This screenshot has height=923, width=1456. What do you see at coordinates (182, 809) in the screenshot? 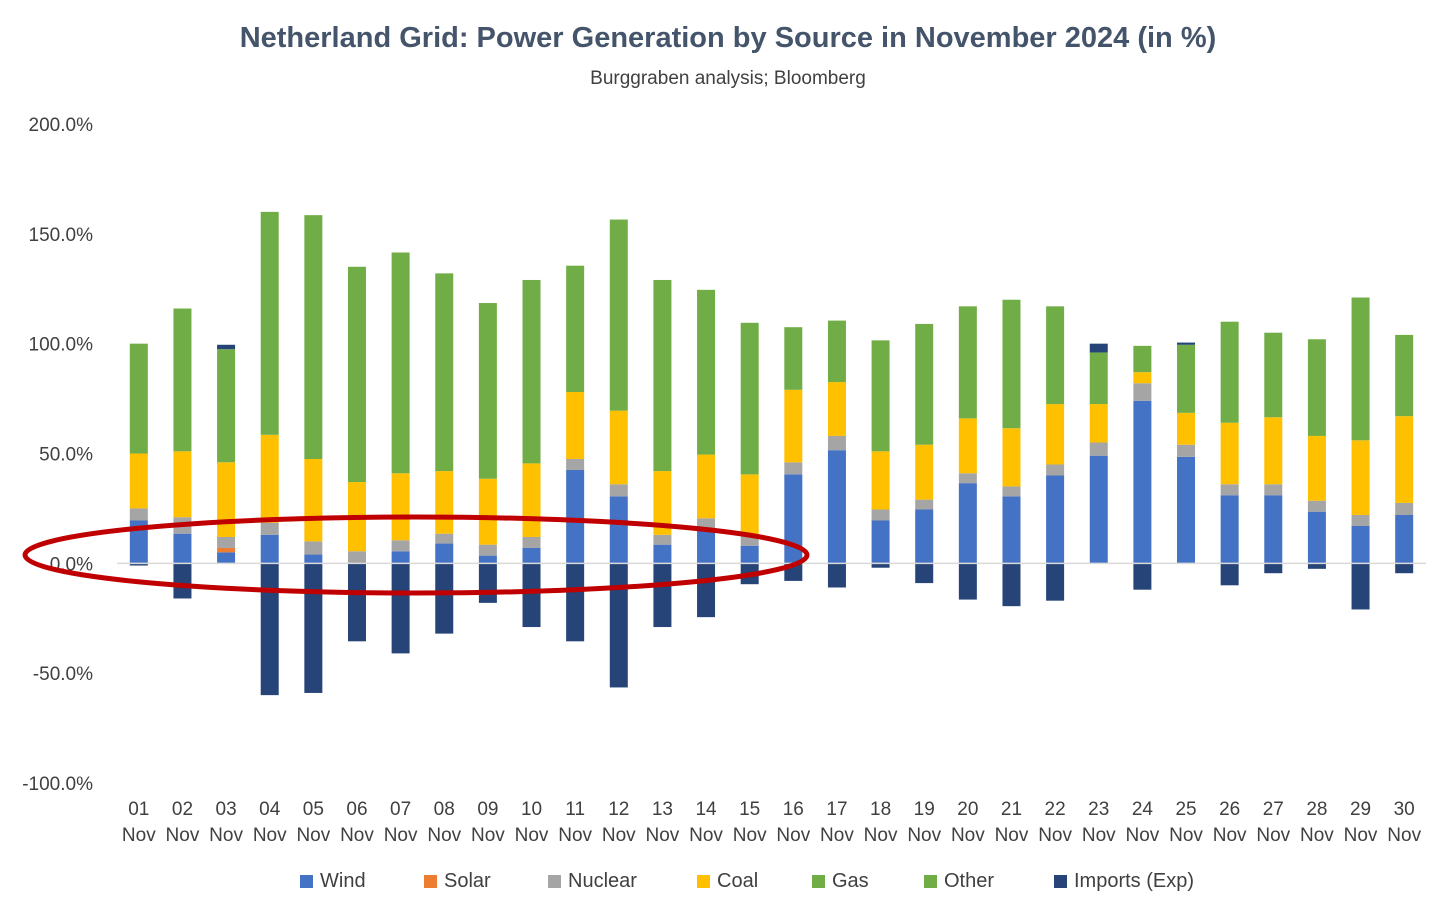
I see `x-tick-label: 02` at bounding box center [182, 809].